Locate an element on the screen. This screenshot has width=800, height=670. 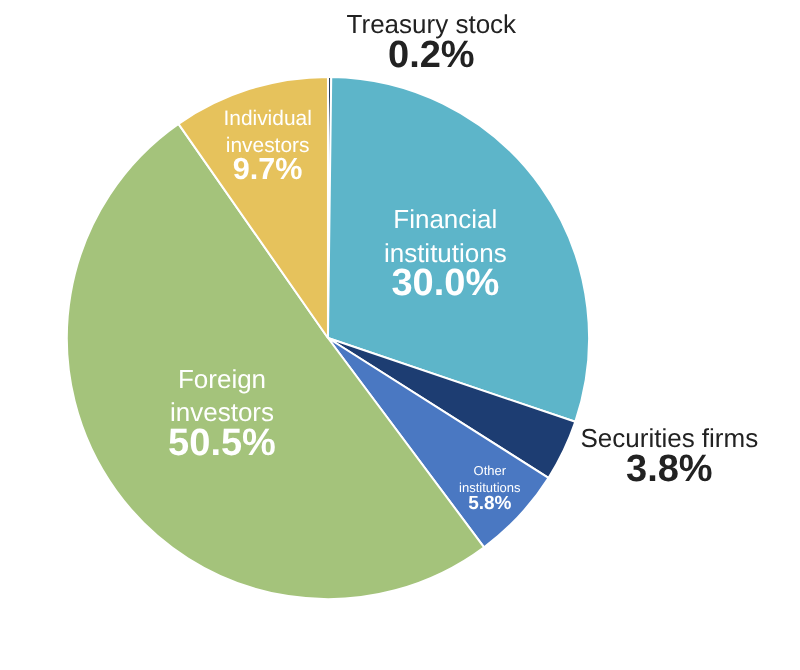
data-label: 3.8% is located at coordinates (669, 469).